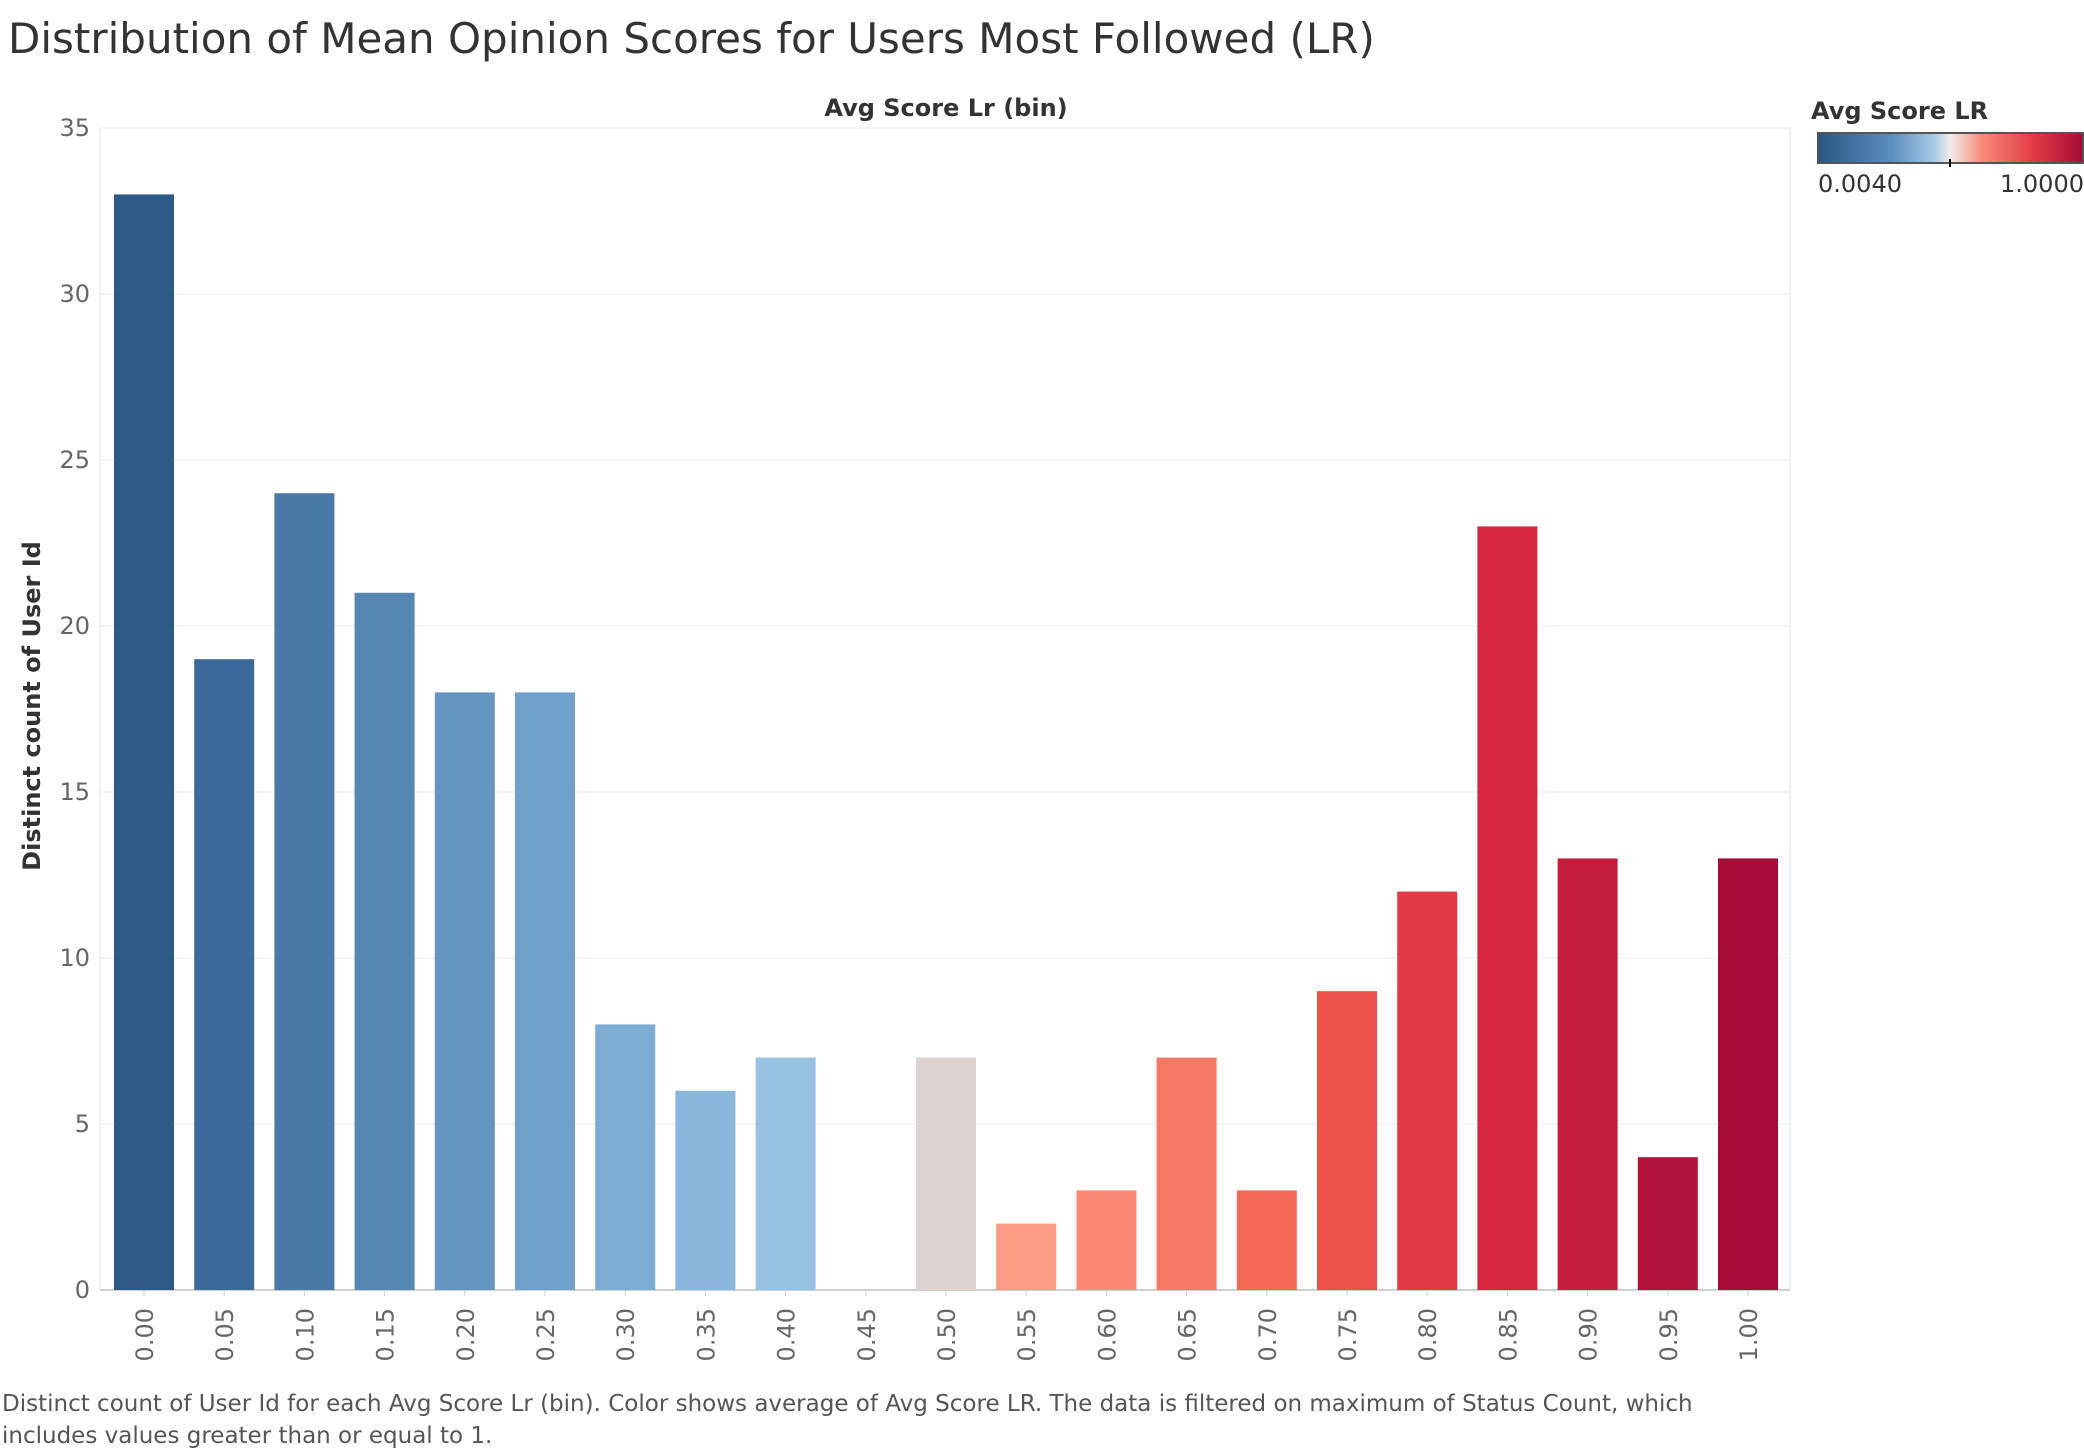  Describe the element at coordinates (74, 460) in the screenshot. I see `y-tick-label: 25` at that location.